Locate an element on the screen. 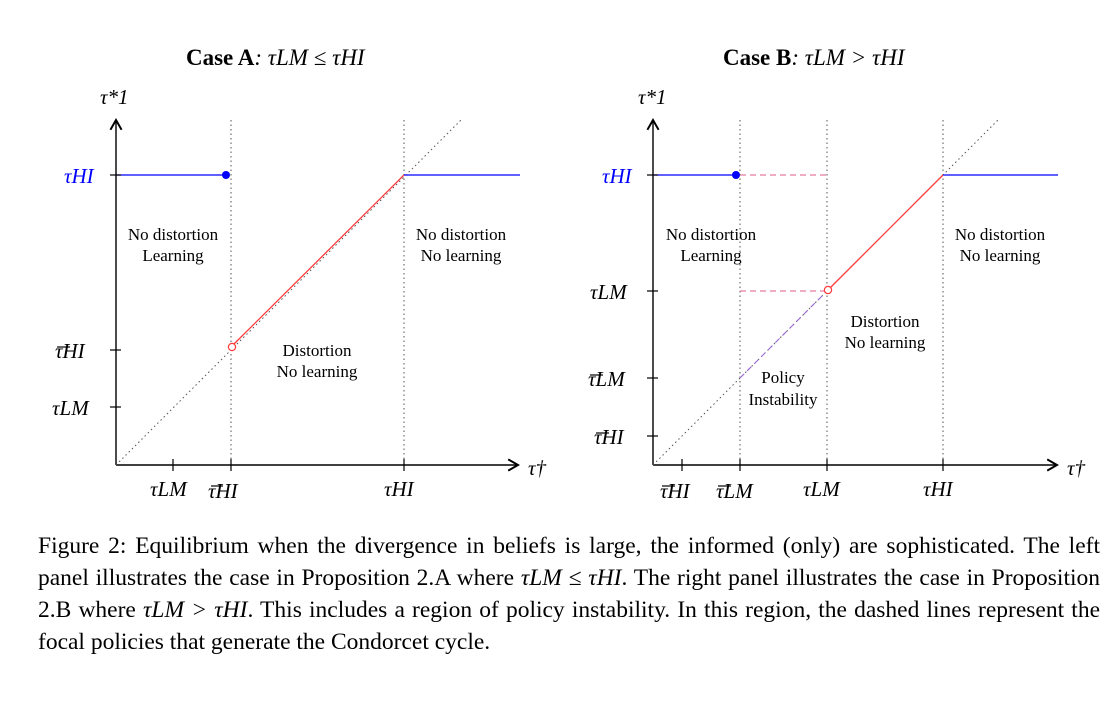 The image size is (1120, 706). svg-text: Policy is located at coordinates (783, 377).